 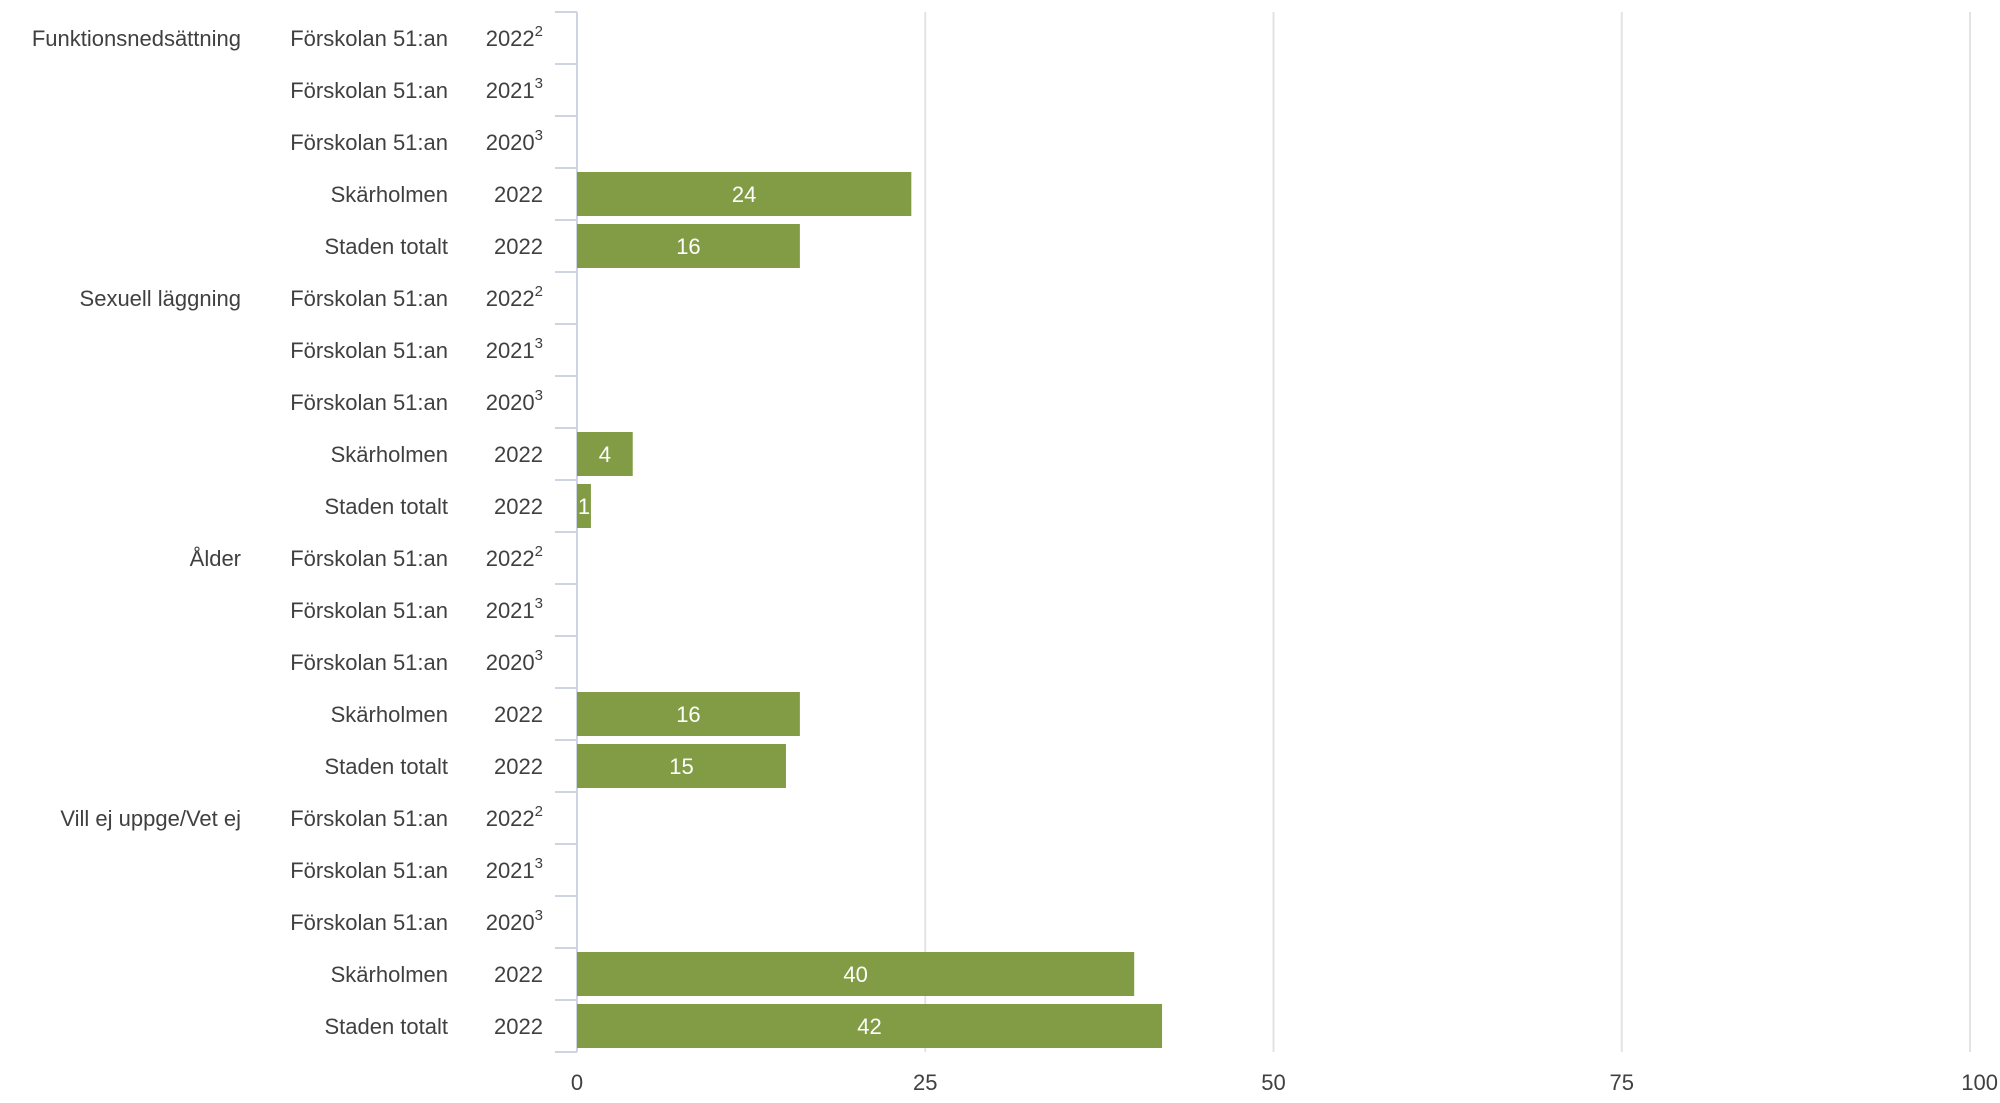 I want to click on data-label: 15, so click(x=681, y=766).